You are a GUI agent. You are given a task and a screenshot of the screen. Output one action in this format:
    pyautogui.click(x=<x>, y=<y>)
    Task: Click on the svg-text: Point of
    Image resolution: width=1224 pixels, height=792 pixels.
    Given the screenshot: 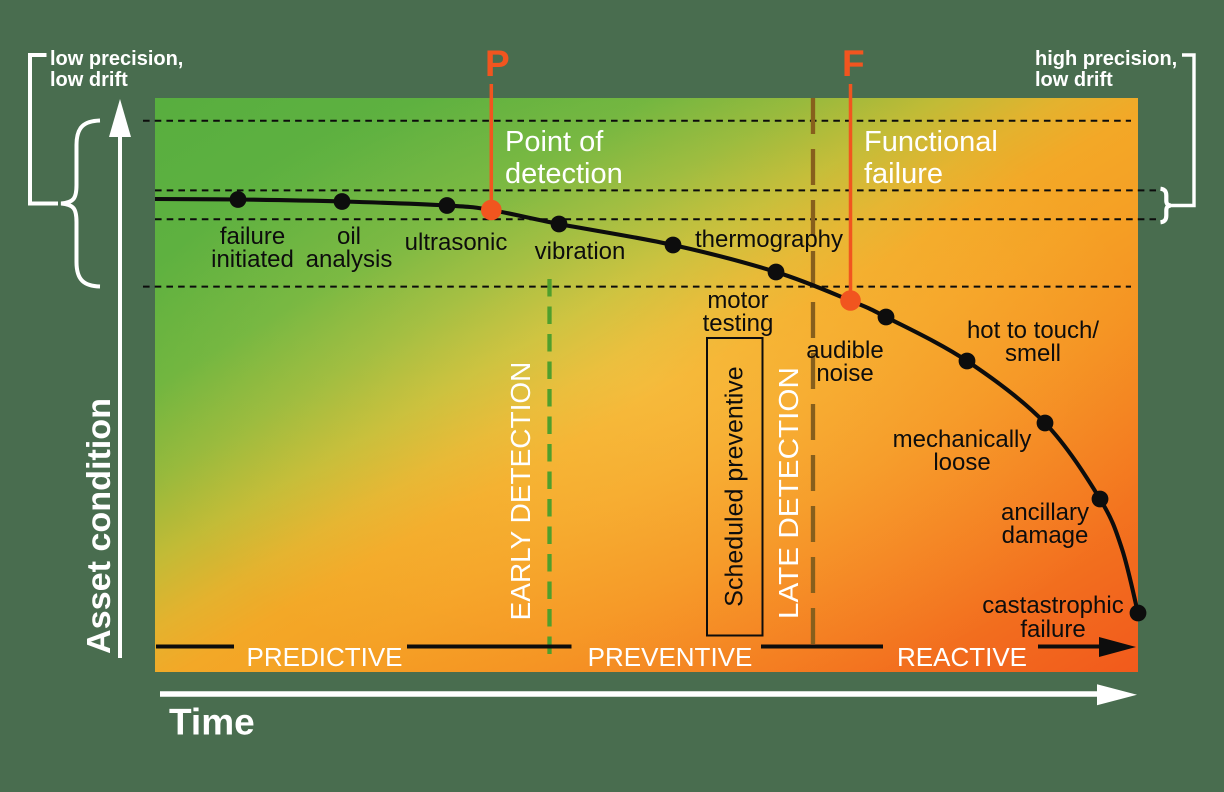 What is the action you would take?
    pyautogui.click(x=554, y=142)
    